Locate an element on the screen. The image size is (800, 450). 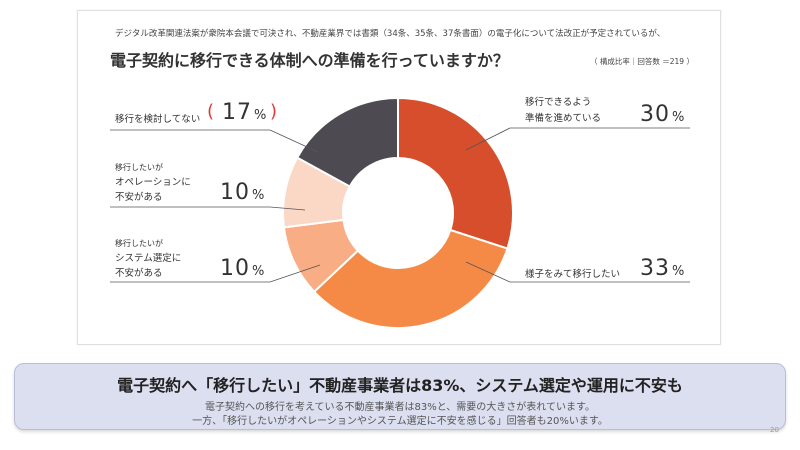
page-number: 20 is located at coordinates (774, 430).